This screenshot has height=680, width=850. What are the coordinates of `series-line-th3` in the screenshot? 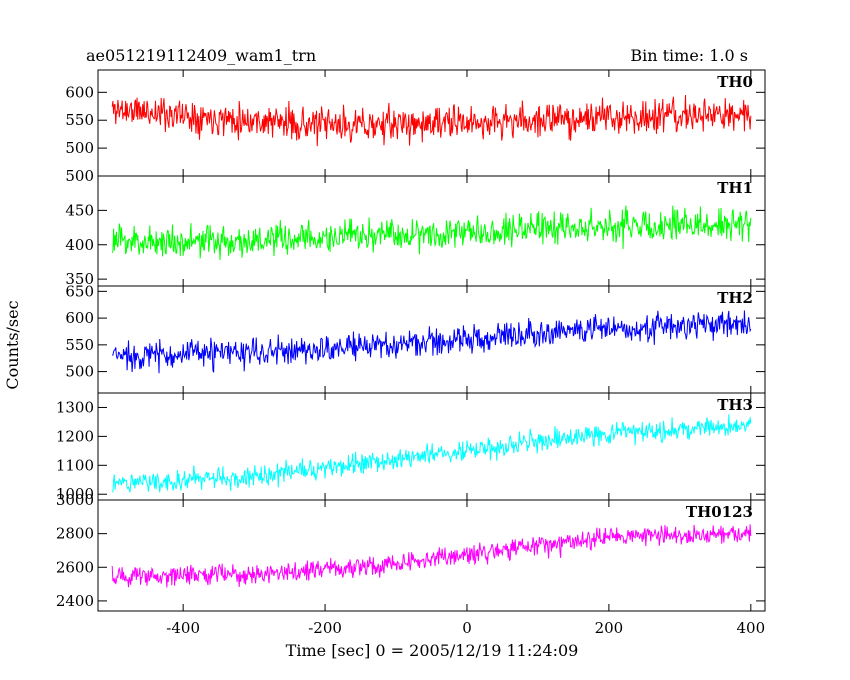 It's located at (432, 453).